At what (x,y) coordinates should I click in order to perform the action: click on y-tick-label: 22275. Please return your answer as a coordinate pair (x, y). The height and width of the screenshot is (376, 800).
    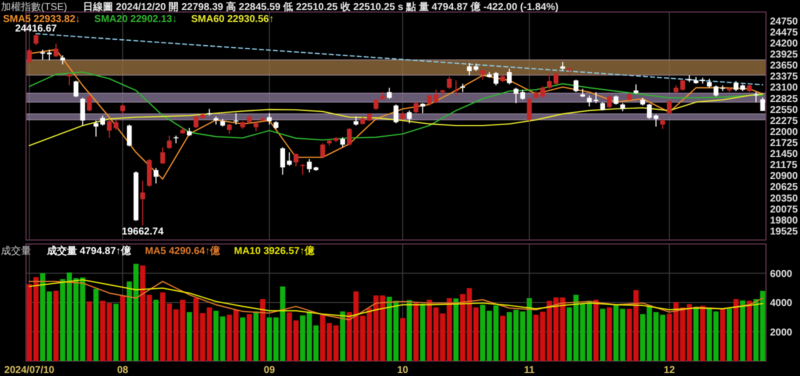
    Looking at the image, I should click on (784, 121).